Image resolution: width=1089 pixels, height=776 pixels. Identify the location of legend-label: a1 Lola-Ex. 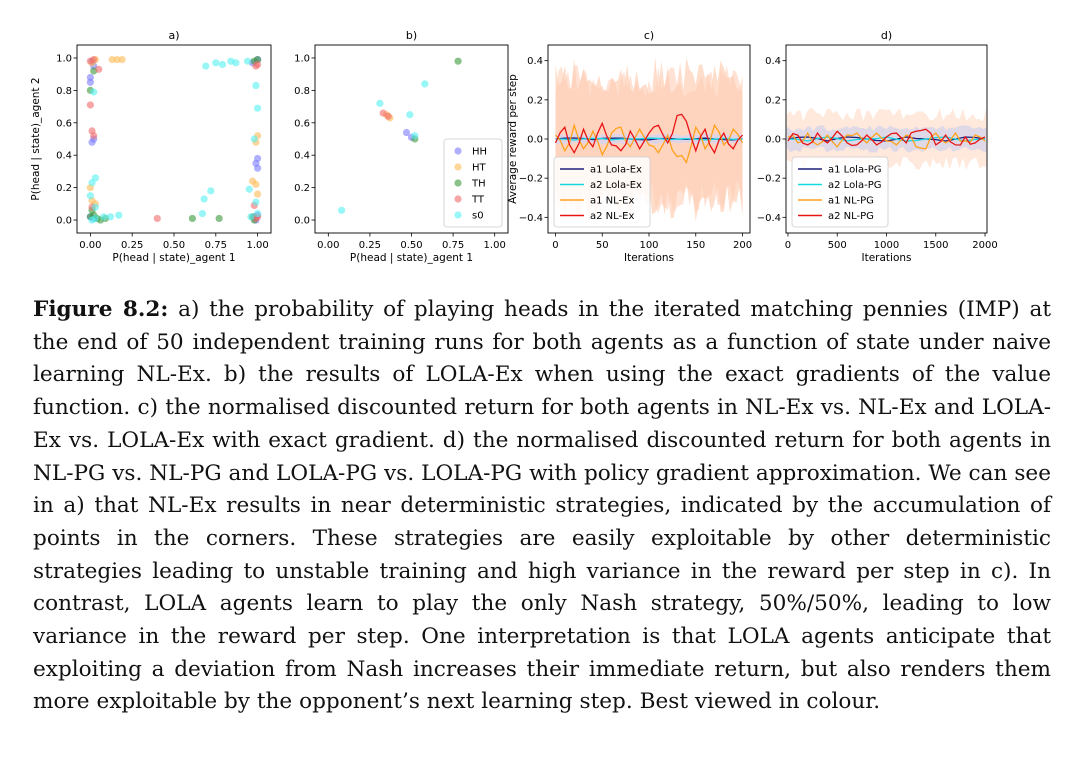
(616, 170).